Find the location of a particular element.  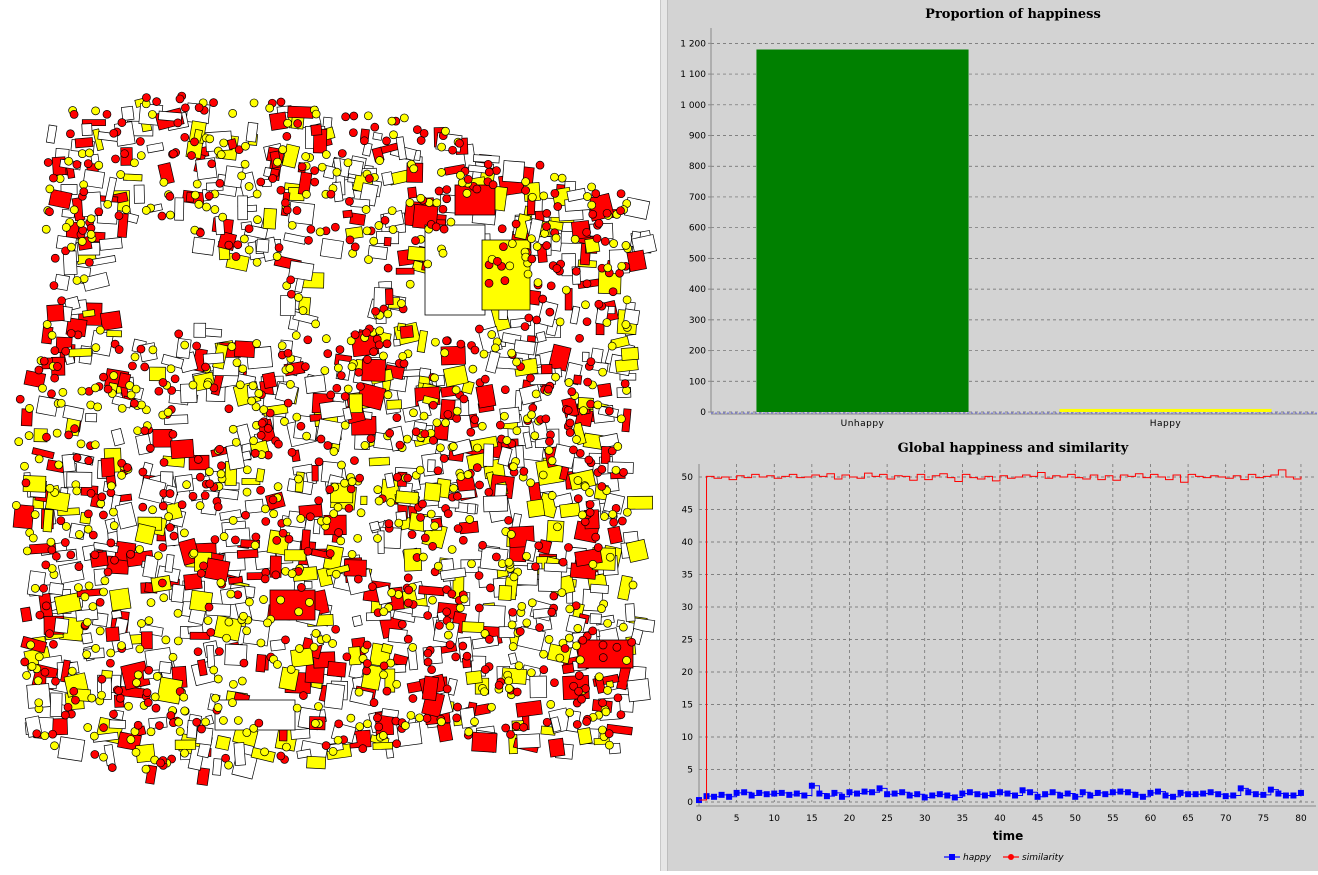

bar-y-tick-label: 900 is located at coordinates (697, 137).